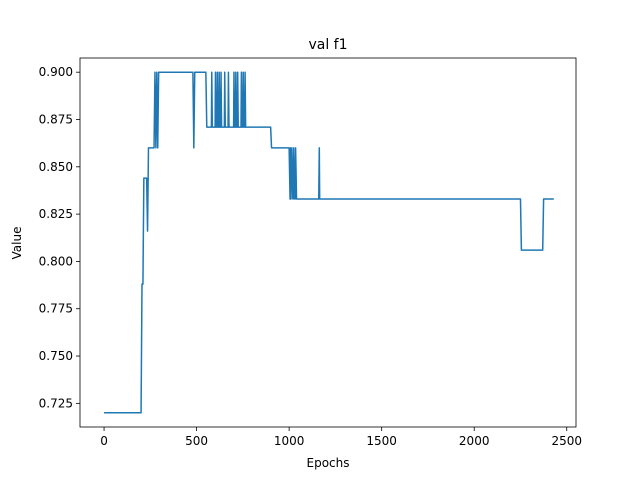 The height and width of the screenshot is (485, 640). Describe the element at coordinates (56, 214) in the screenshot. I see `y-tick-label: 0.825` at that location.